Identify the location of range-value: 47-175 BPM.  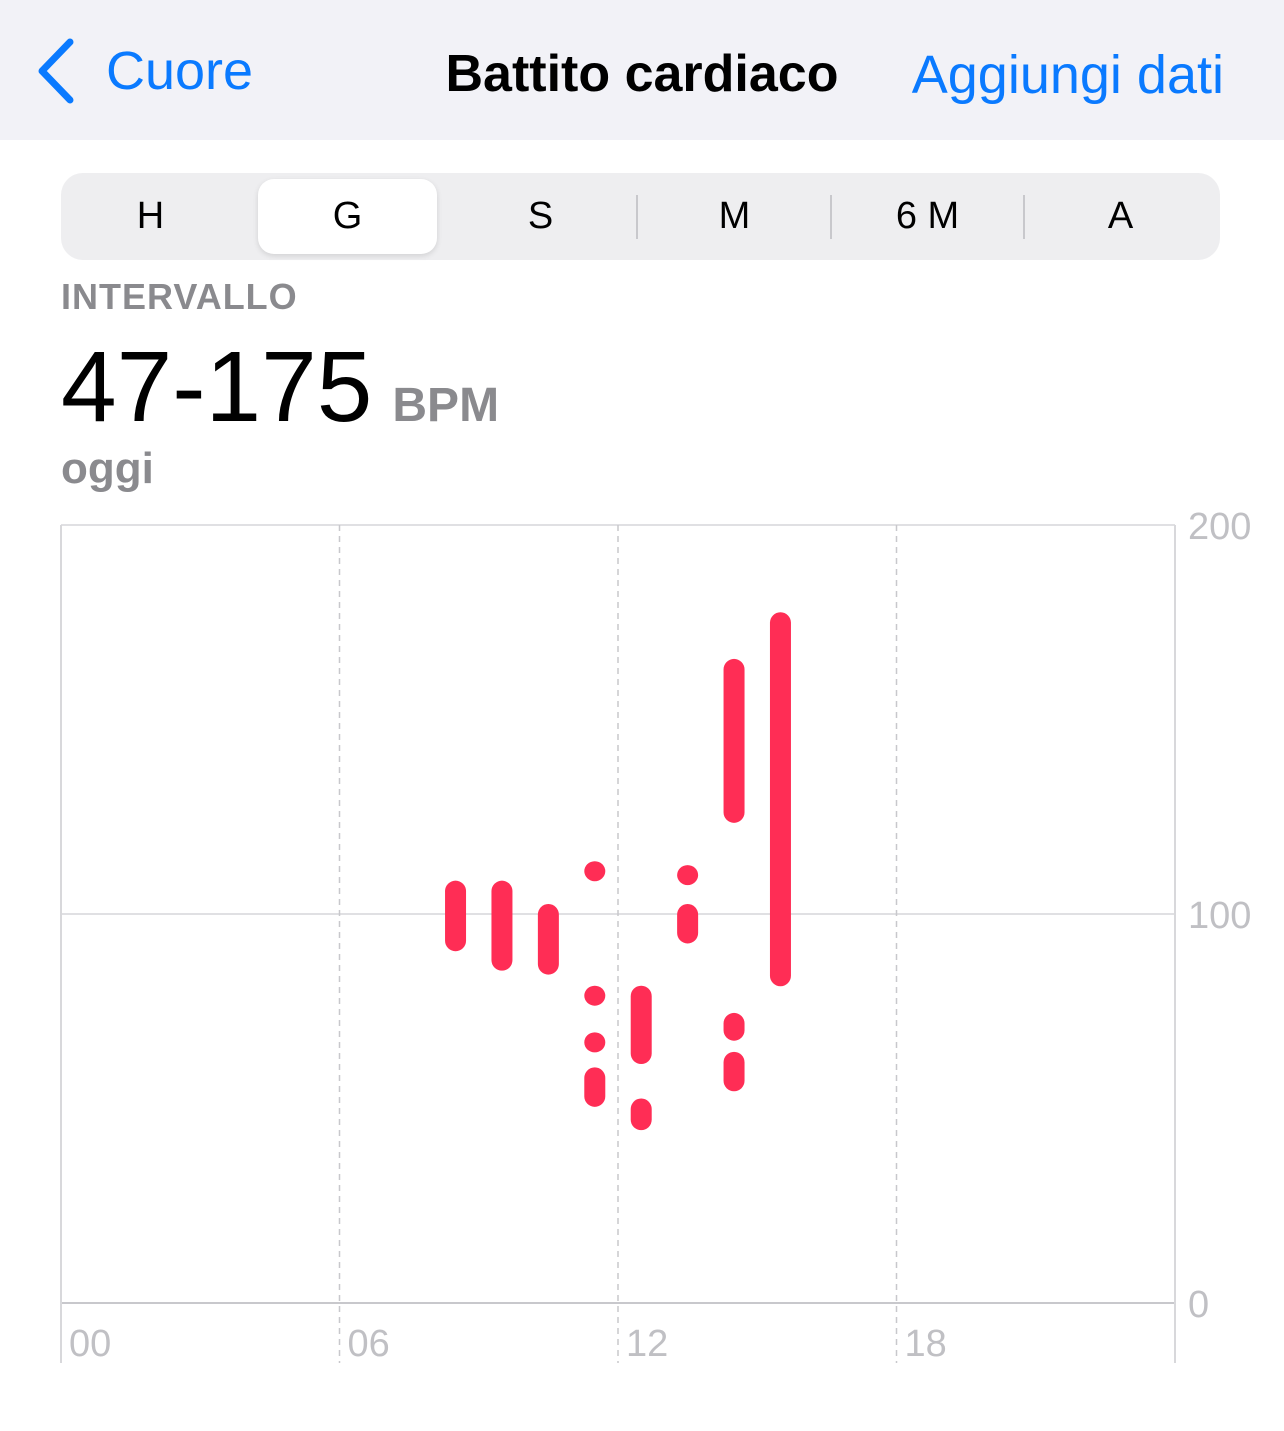
(280, 387).